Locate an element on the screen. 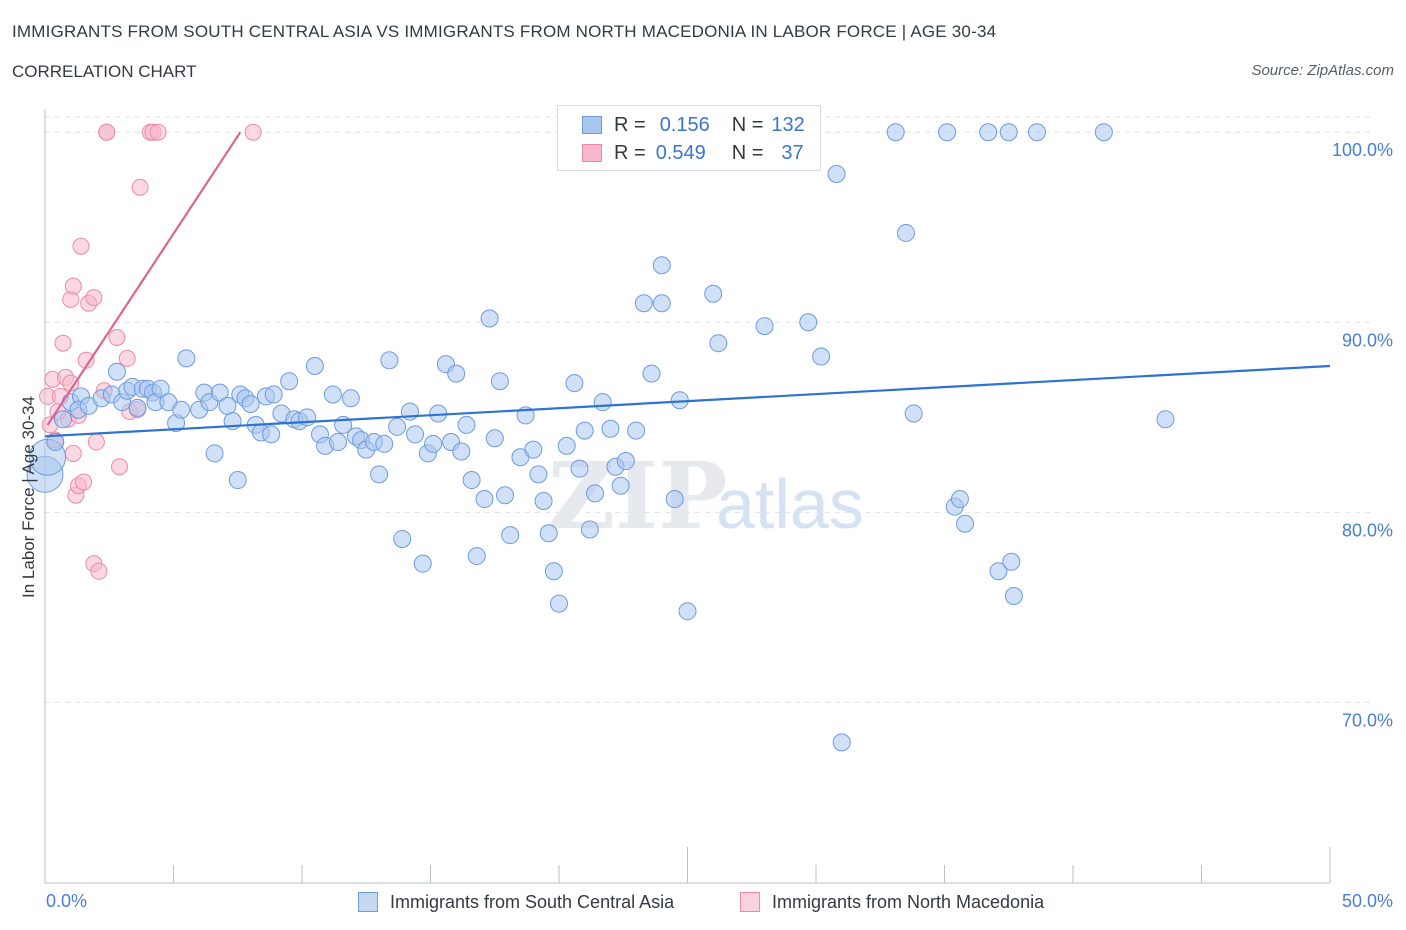  legend-swatch-blue is located at coordinates (592, 125).